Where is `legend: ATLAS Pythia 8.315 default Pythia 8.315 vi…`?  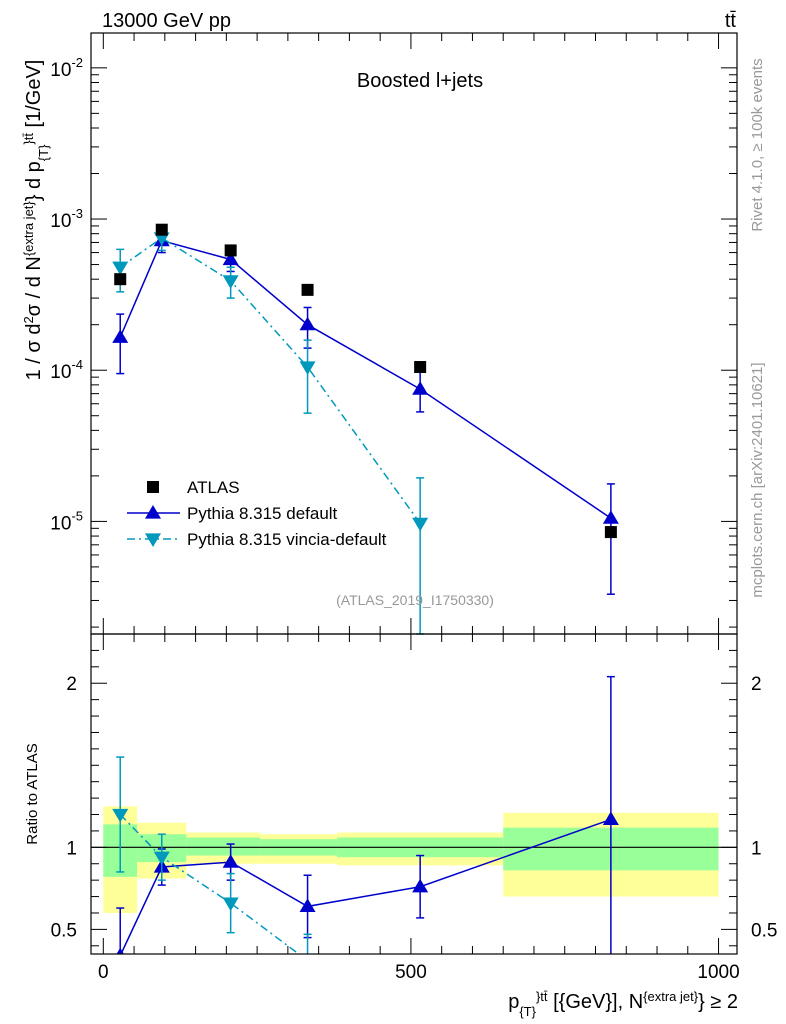
legend: ATLAS Pythia 8.315 default Pythia 8.315 vi… is located at coordinates (257, 513).